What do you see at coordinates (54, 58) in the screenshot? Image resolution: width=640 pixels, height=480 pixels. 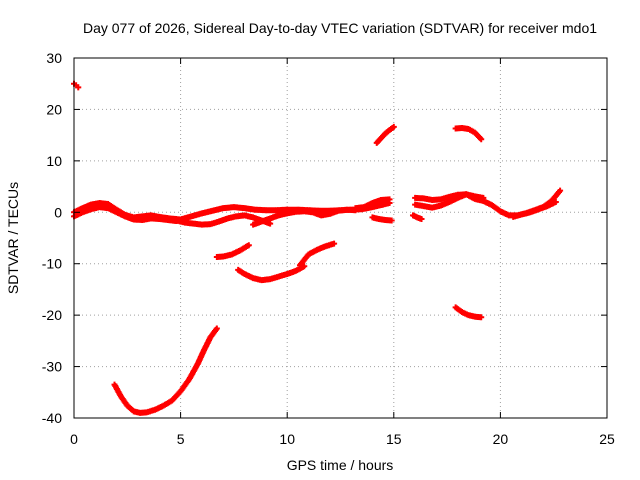 I see `y-tick-label: 30` at bounding box center [54, 58].